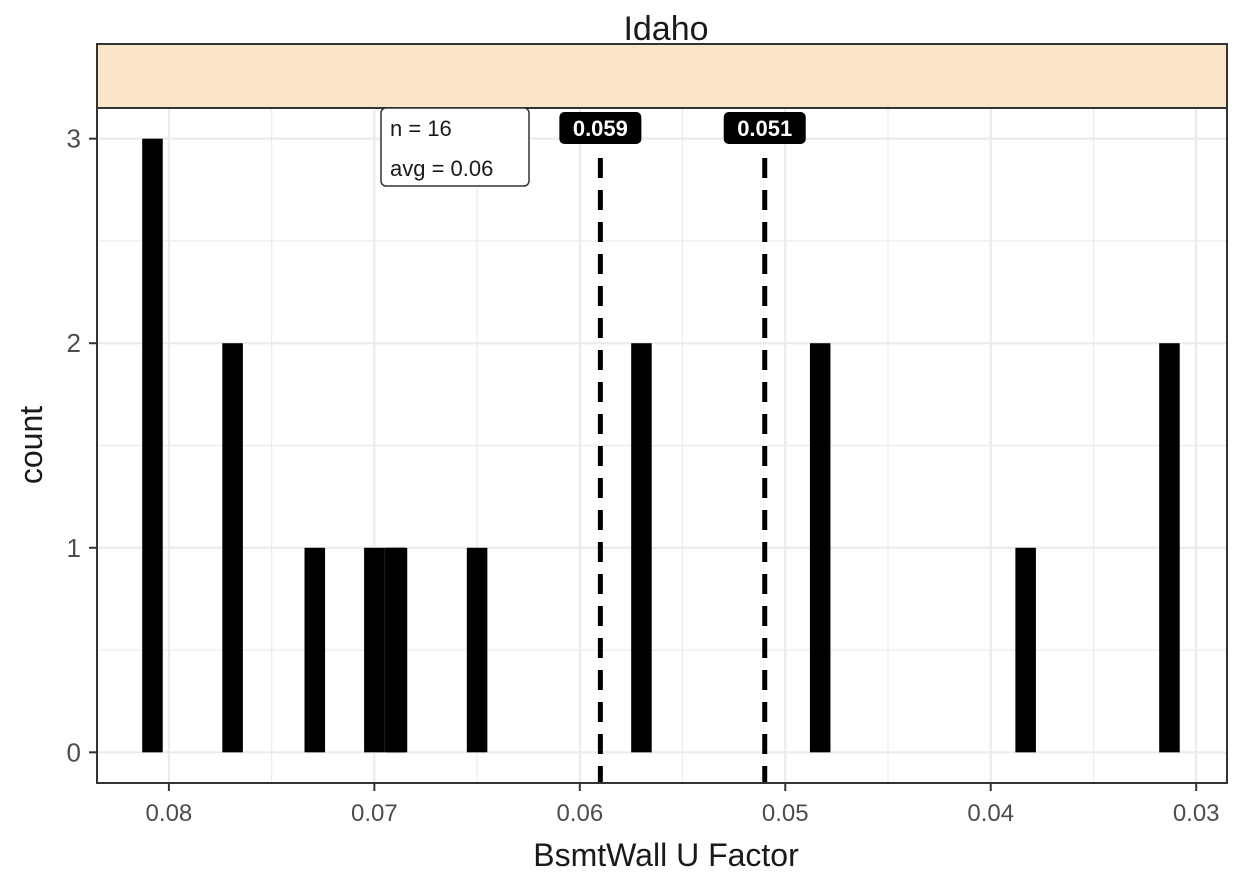 The image size is (1238, 882). What do you see at coordinates (662, 76) in the screenshot?
I see `facet-strip` at bounding box center [662, 76].